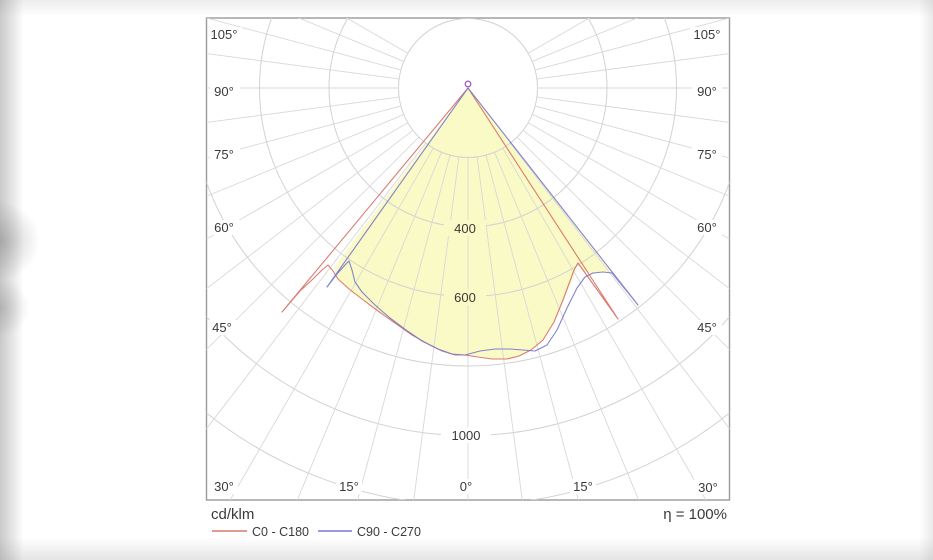 This screenshot has height=560, width=933. I want to click on angle-label-left-90: 90°, so click(224, 91).